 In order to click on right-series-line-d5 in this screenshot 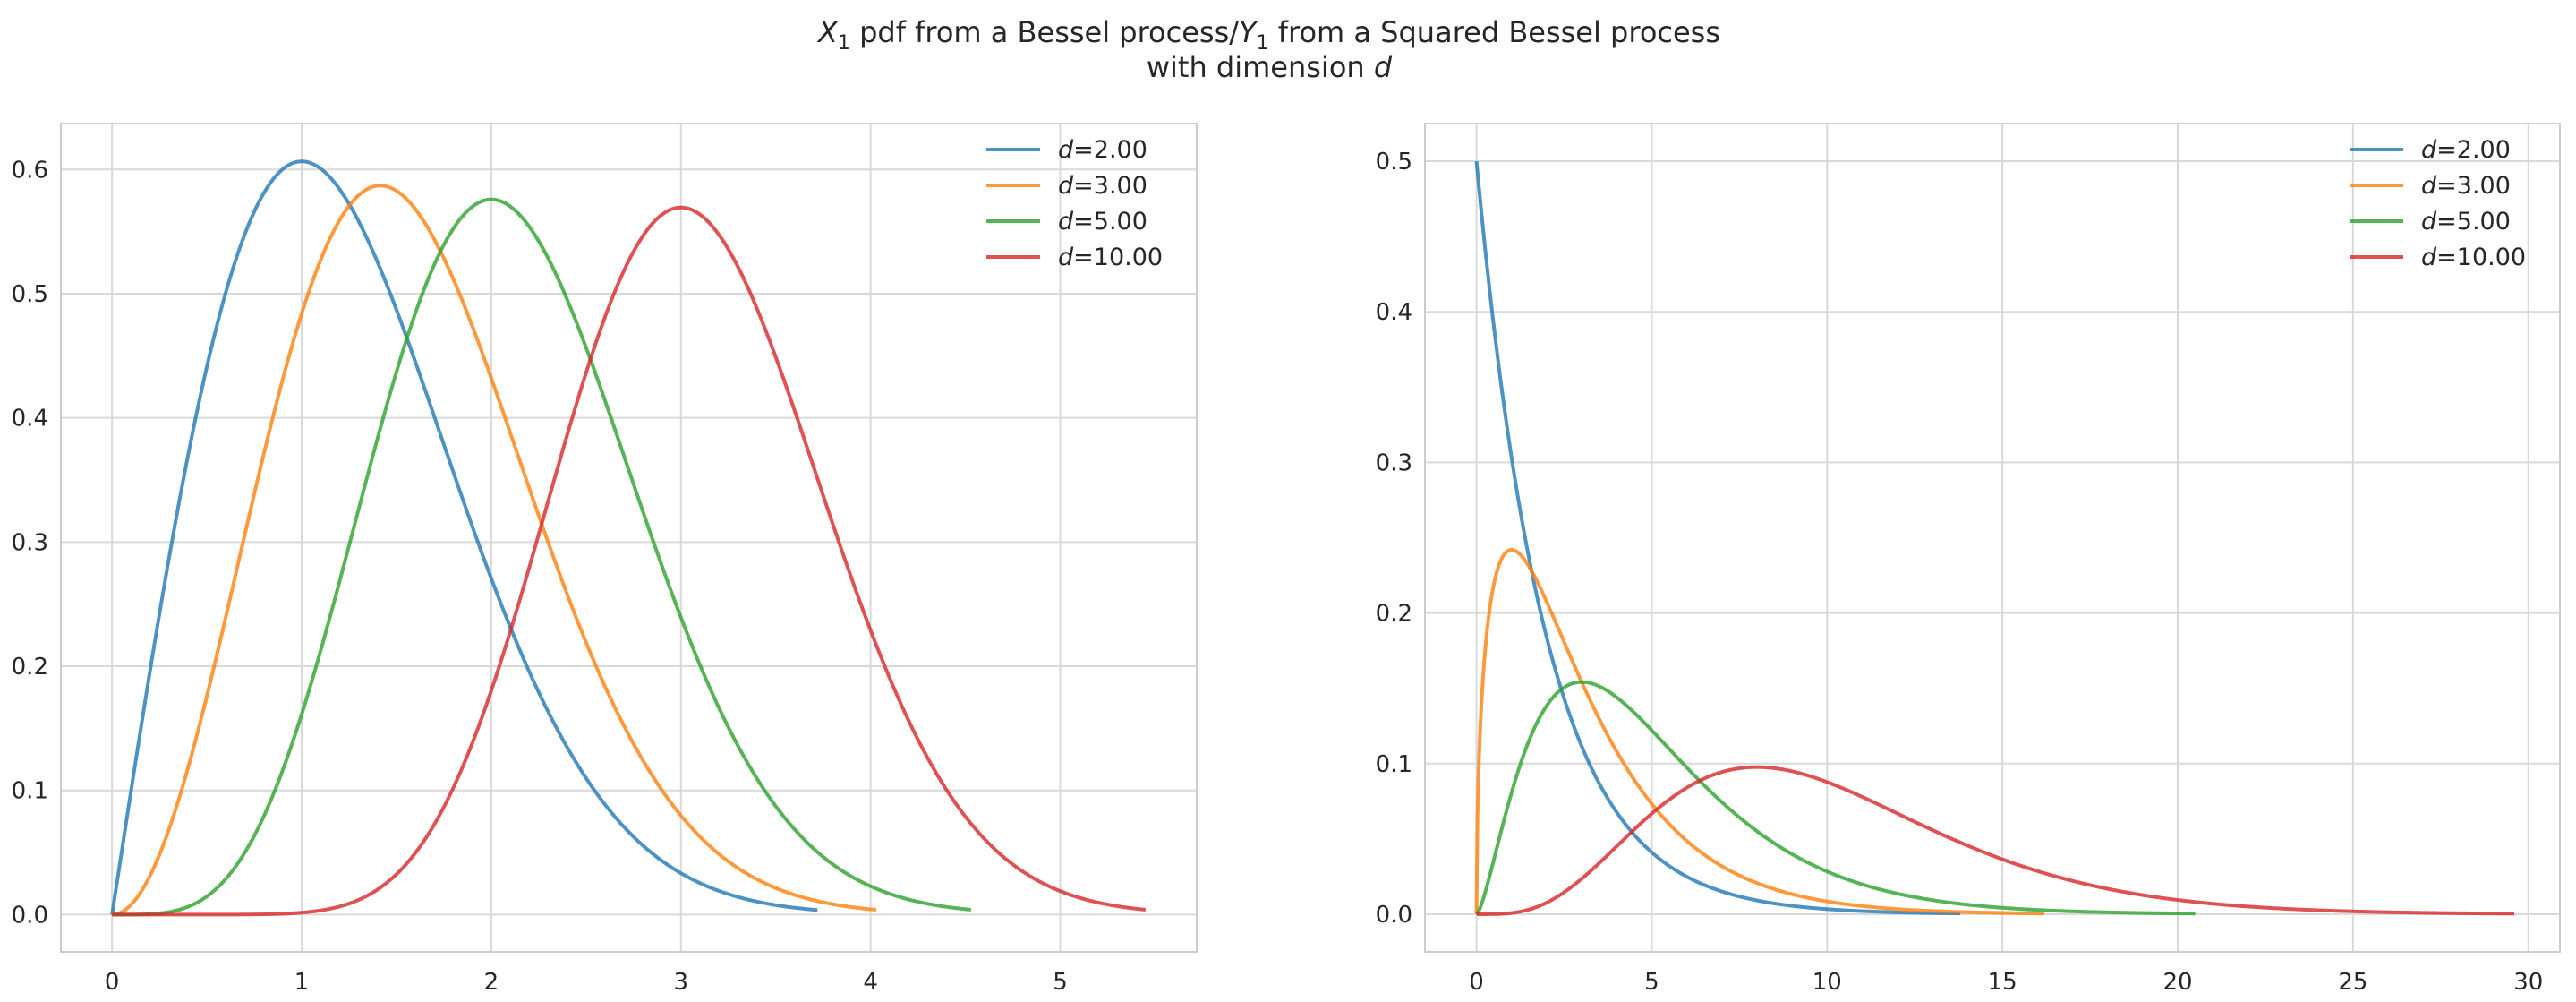, I will do `click(1835, 798)`.